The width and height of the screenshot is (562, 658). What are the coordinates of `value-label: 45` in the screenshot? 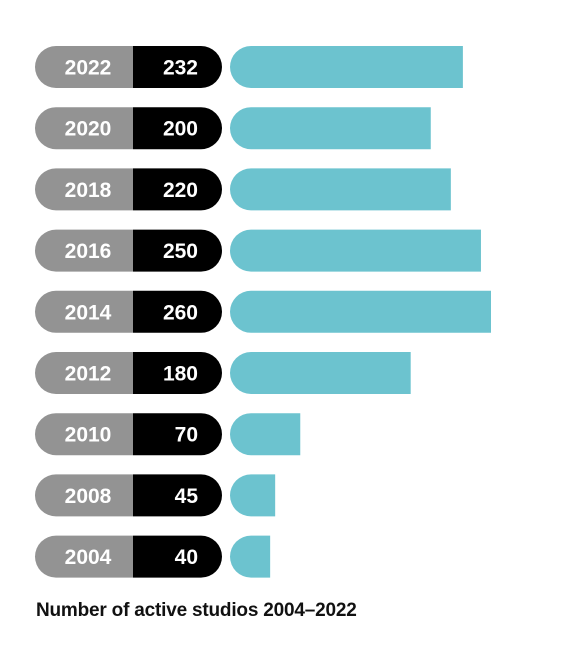 It's located at (187, 496).